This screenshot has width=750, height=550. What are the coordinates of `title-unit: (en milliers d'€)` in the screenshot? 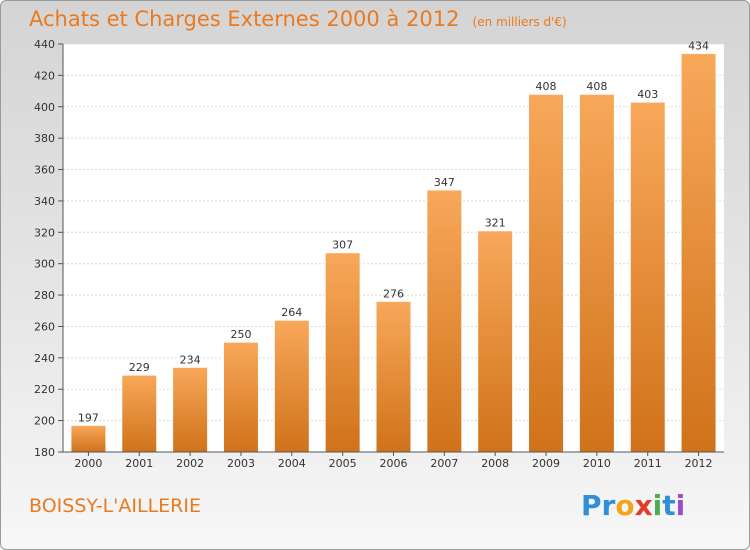 It's located at (519, 22).